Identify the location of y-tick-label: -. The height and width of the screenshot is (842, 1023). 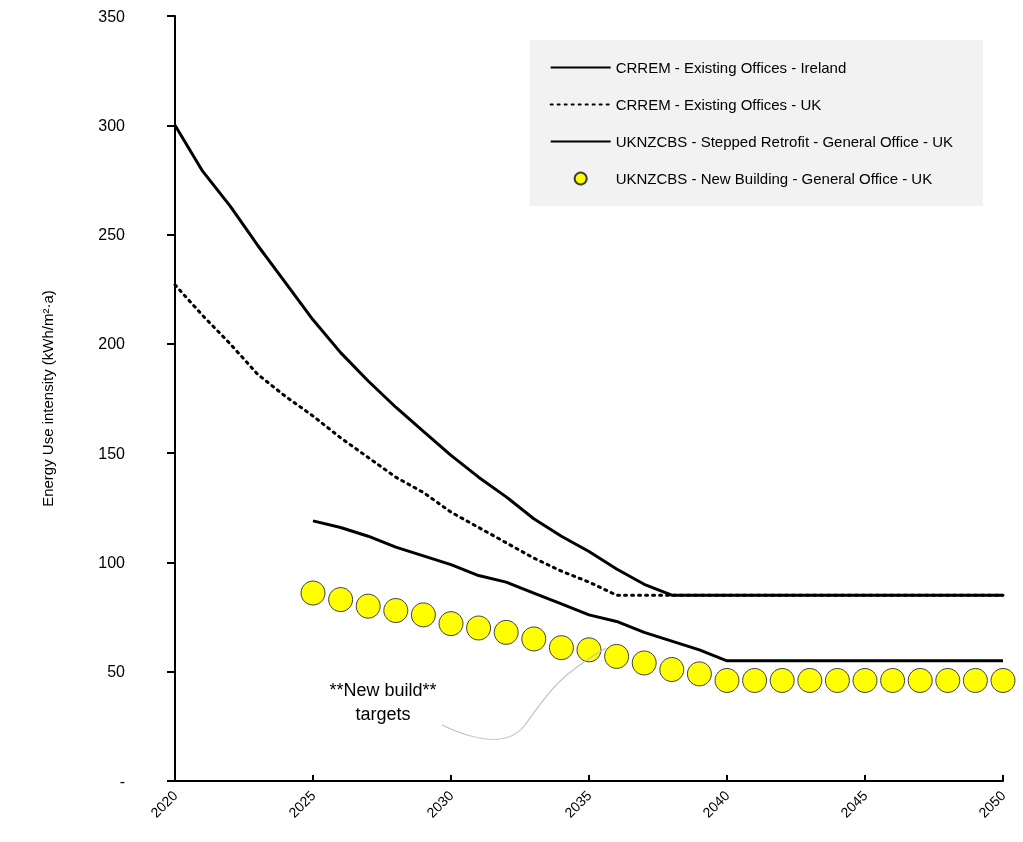
(122, 781).